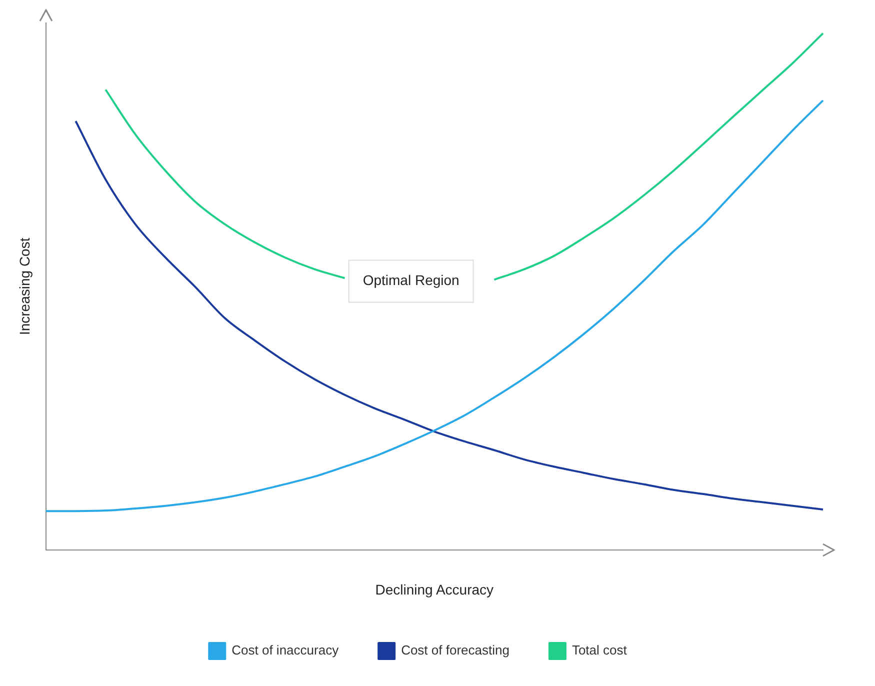 The width and height of the screenshot is (875, 686). What do you see at coordinates (286, 650) in the screenshot?
I see `legend-label: Cost of inaccuracy` at bounding box center [286, 650].